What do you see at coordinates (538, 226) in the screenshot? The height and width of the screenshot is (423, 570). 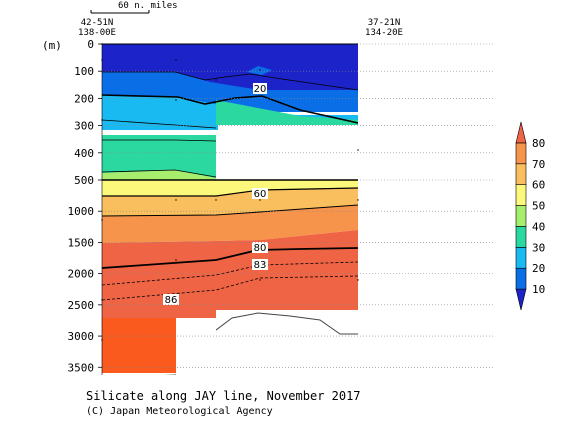 I see `colorbar-label-40: 40` at bounding box center [538, 226].